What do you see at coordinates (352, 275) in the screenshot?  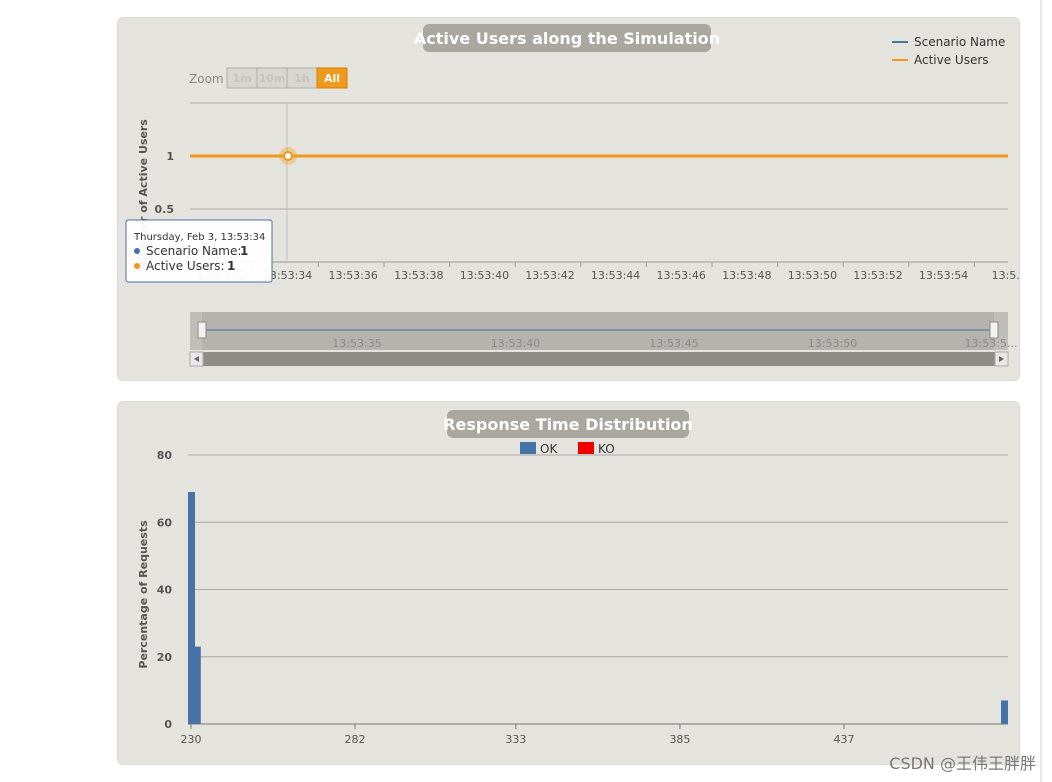 I see `x-tick-label: 13:53:36` at bounding box center [352, 275].